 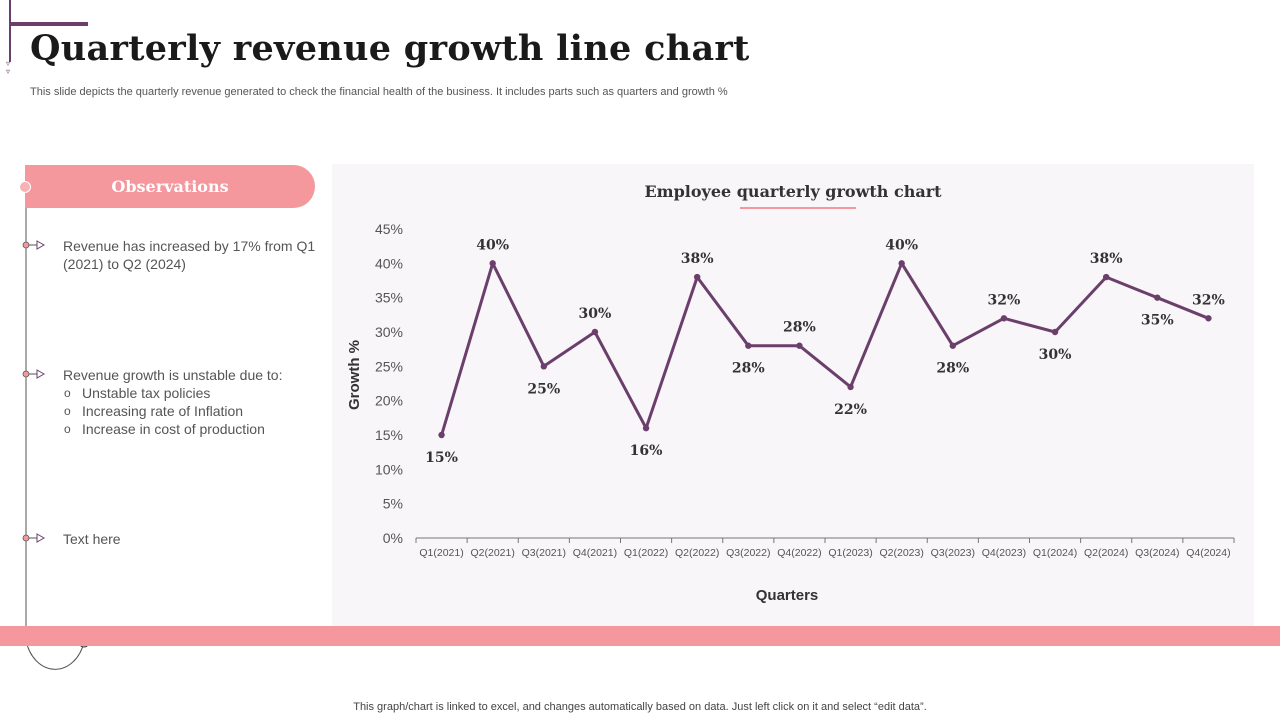 What do you see at coordinates (787, 595) in the screenshot?
I see `x-axis-title: Quarters` at bounding box center [787, 595].